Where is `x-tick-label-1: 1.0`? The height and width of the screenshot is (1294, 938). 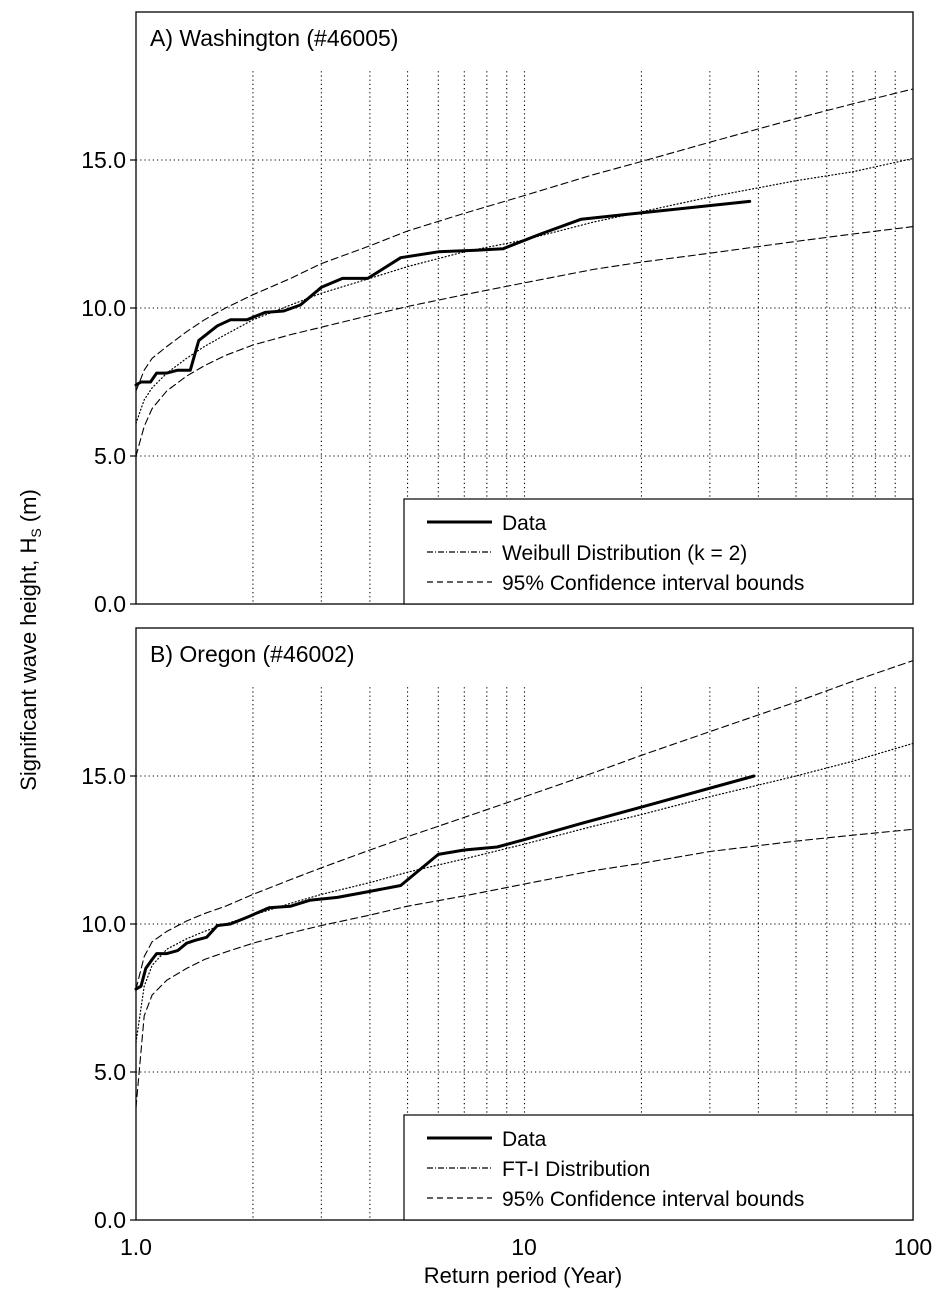
x-tick-label-1: 1.0 is located at coordinates (136, 1247).